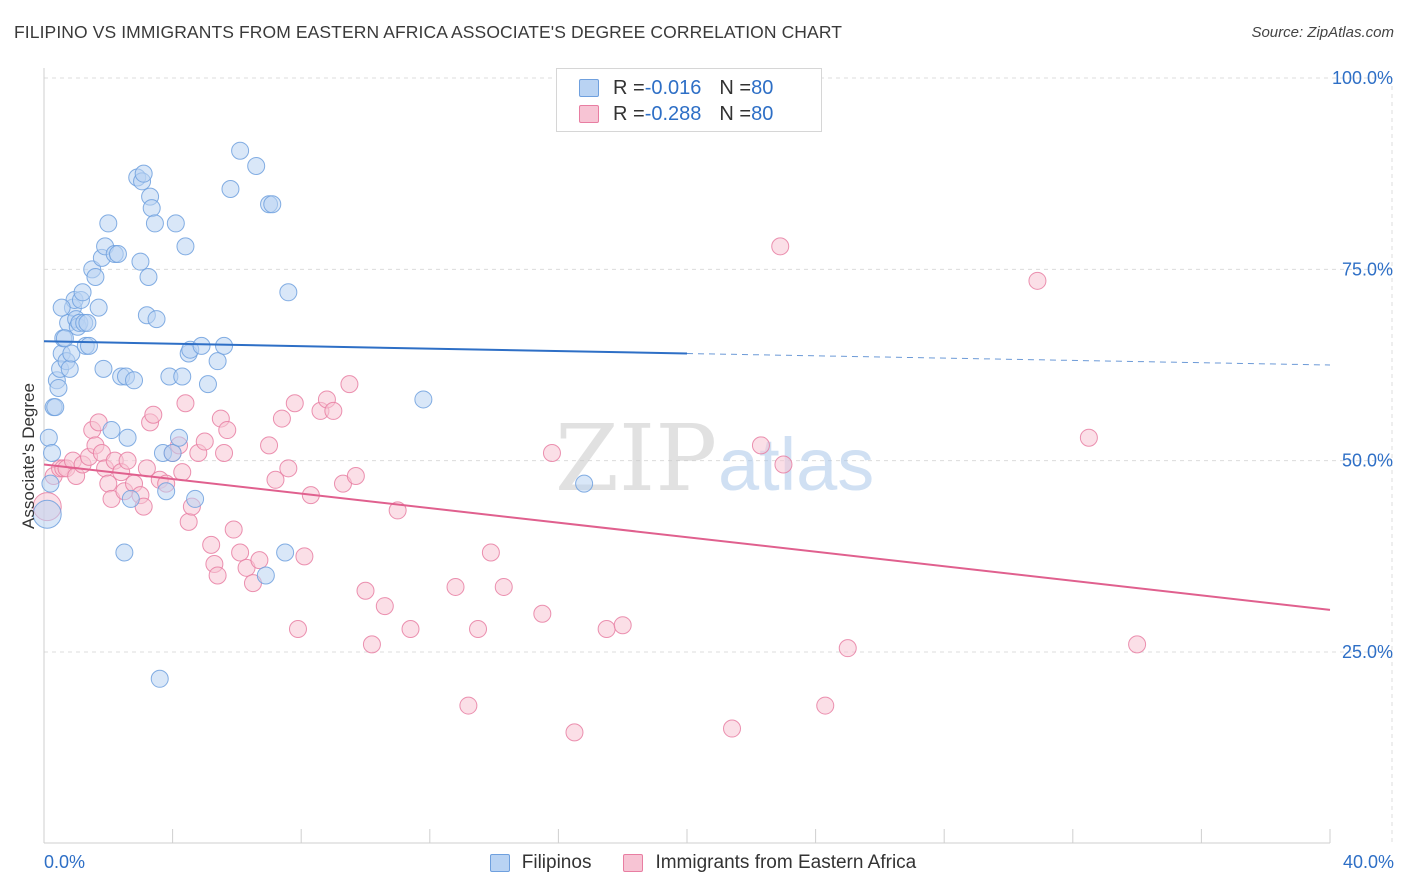 The image size is (1406, 892). Describe the element at coordinates (65, 862) in the screenshot. I see `x-tick-label-min: 0.0%` at that location.